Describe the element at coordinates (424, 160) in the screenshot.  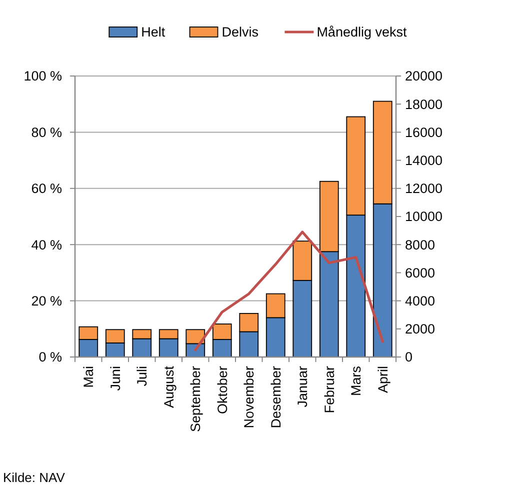
I see `y2-tick-label: 14000` at that location.